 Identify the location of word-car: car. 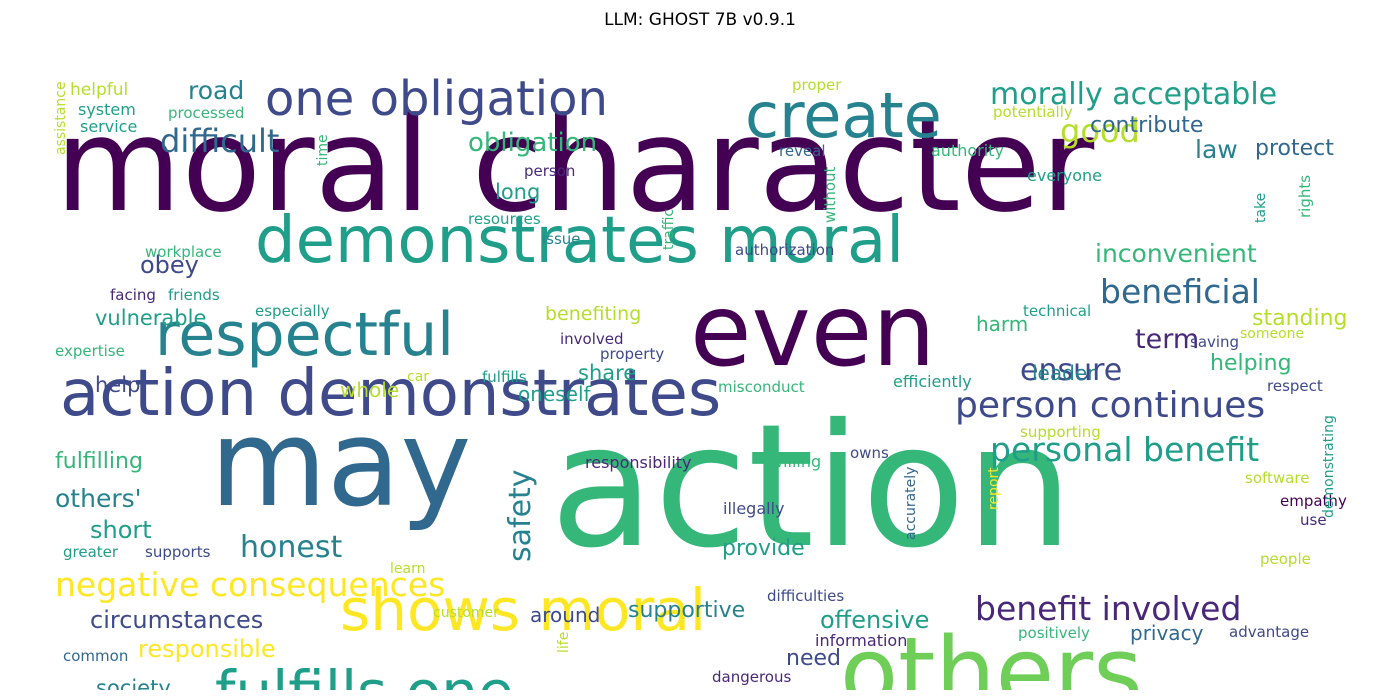
(418, 377).